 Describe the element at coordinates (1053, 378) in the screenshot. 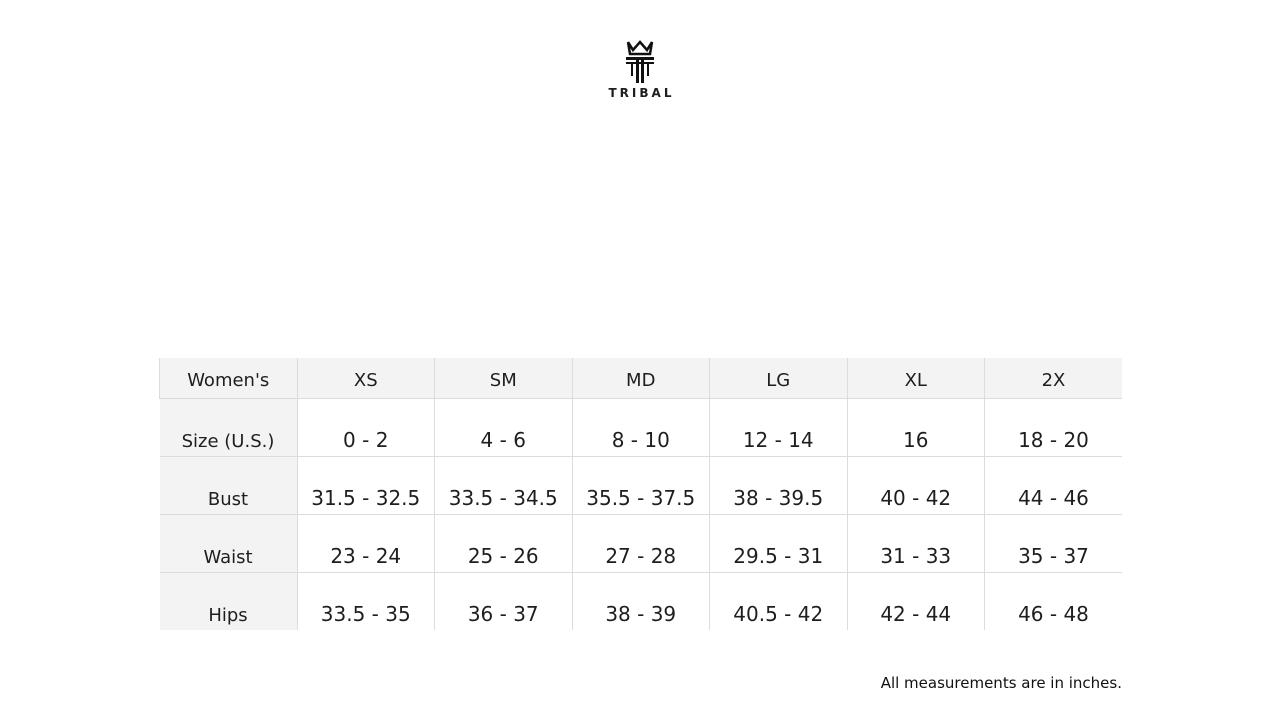

I see `header-size: 2X` at that location.